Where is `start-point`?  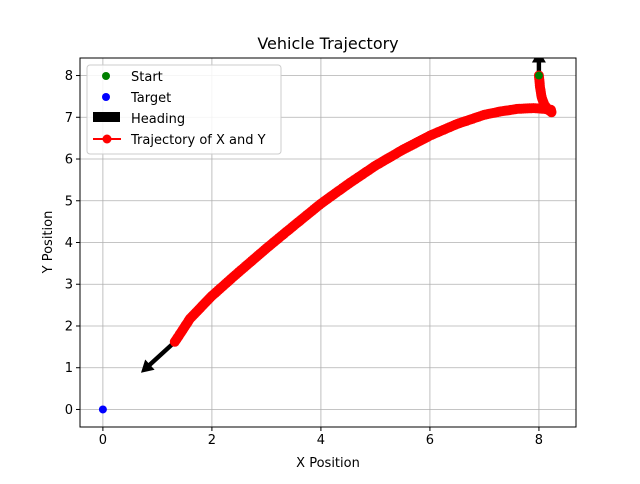 start-point is located at coordinates (538, 75).